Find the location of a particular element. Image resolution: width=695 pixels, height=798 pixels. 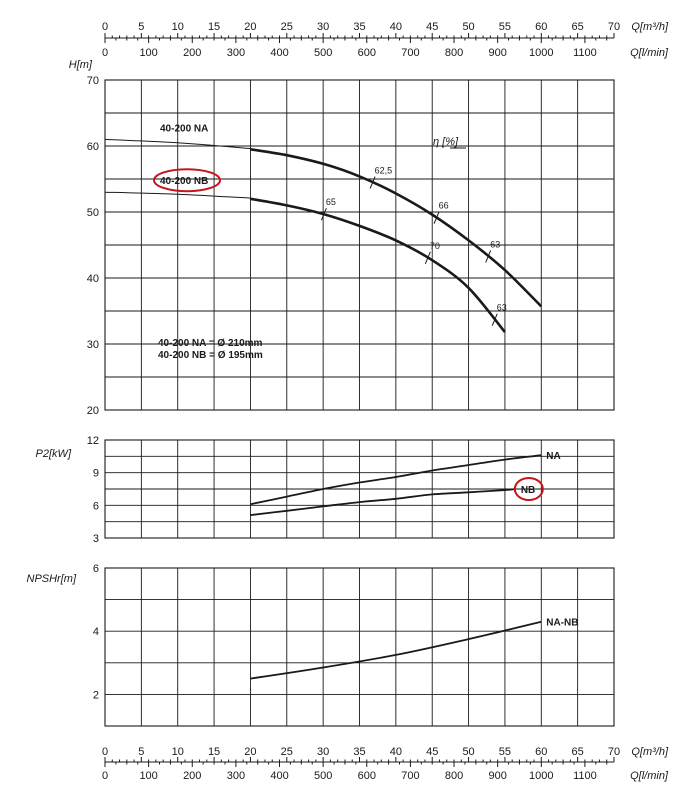

series-label: NA-NB is located at coordinates (562, 623).